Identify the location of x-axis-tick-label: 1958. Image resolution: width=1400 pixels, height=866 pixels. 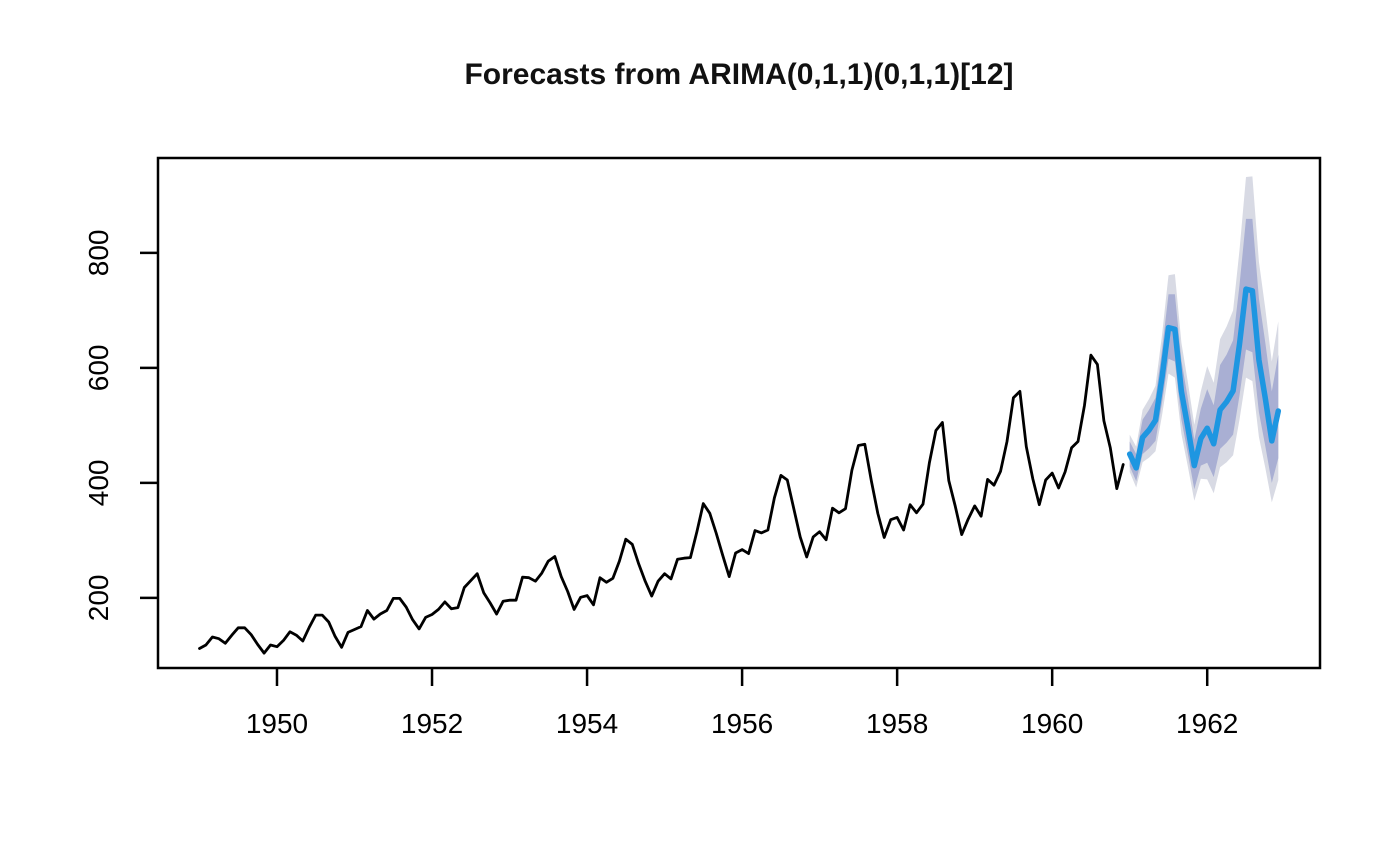
(897, 723).